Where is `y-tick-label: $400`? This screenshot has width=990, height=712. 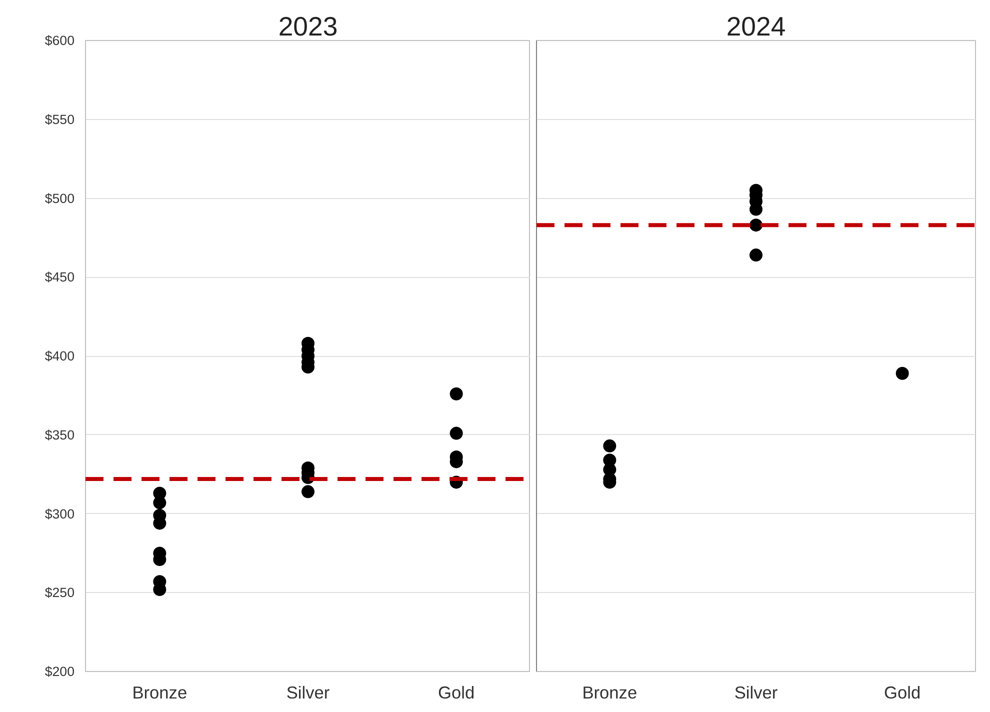
y-tick-label: $400 is located at coordinates (59, 356).